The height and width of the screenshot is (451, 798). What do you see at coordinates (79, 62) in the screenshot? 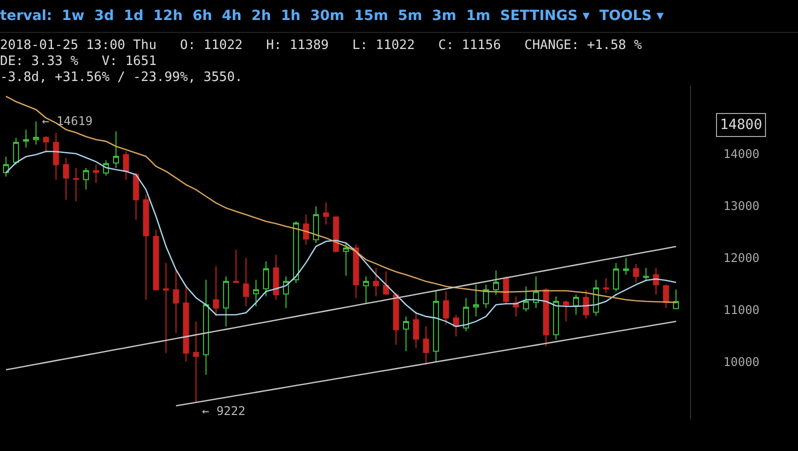
I see `chart-subtitle: DE: 3.33 % V: 1651` at bounding box center [79, 62].